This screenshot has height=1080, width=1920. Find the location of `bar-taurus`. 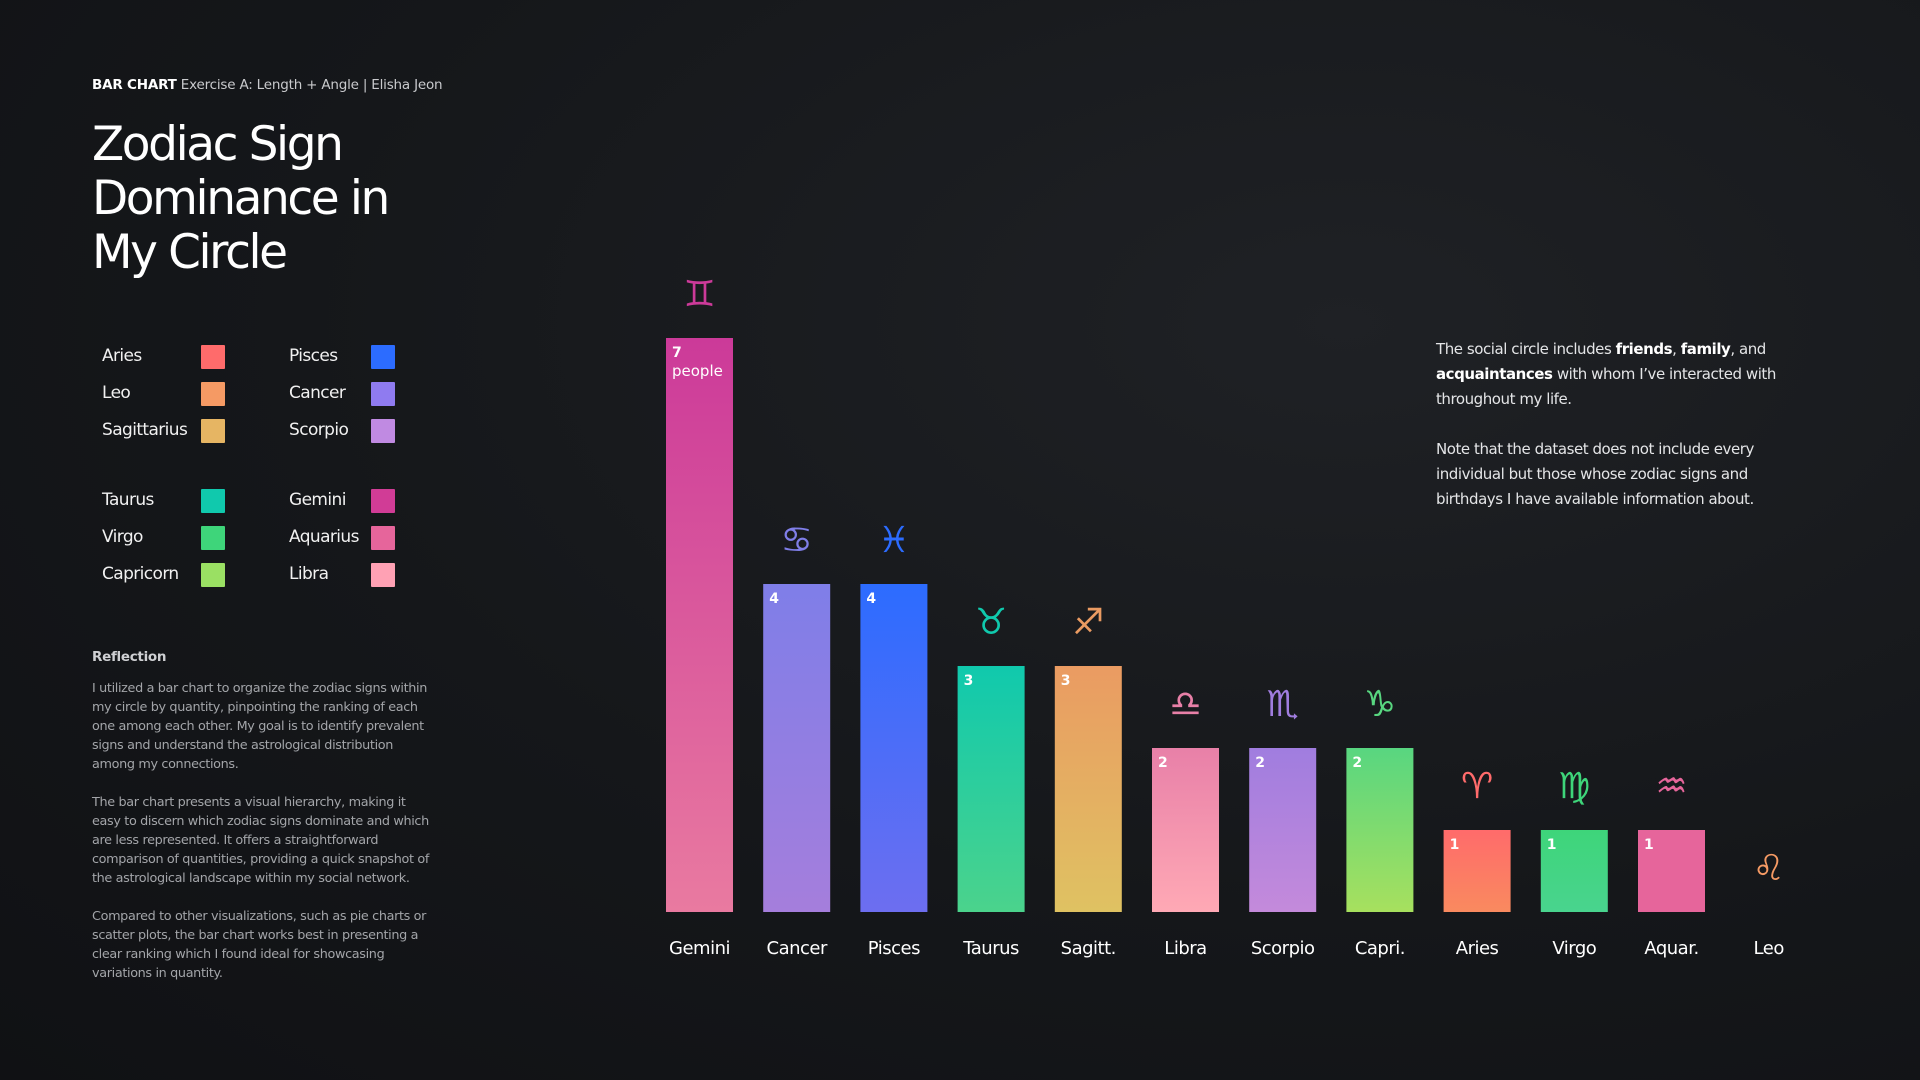

bar-taurus is located at coordinates (991, 789).